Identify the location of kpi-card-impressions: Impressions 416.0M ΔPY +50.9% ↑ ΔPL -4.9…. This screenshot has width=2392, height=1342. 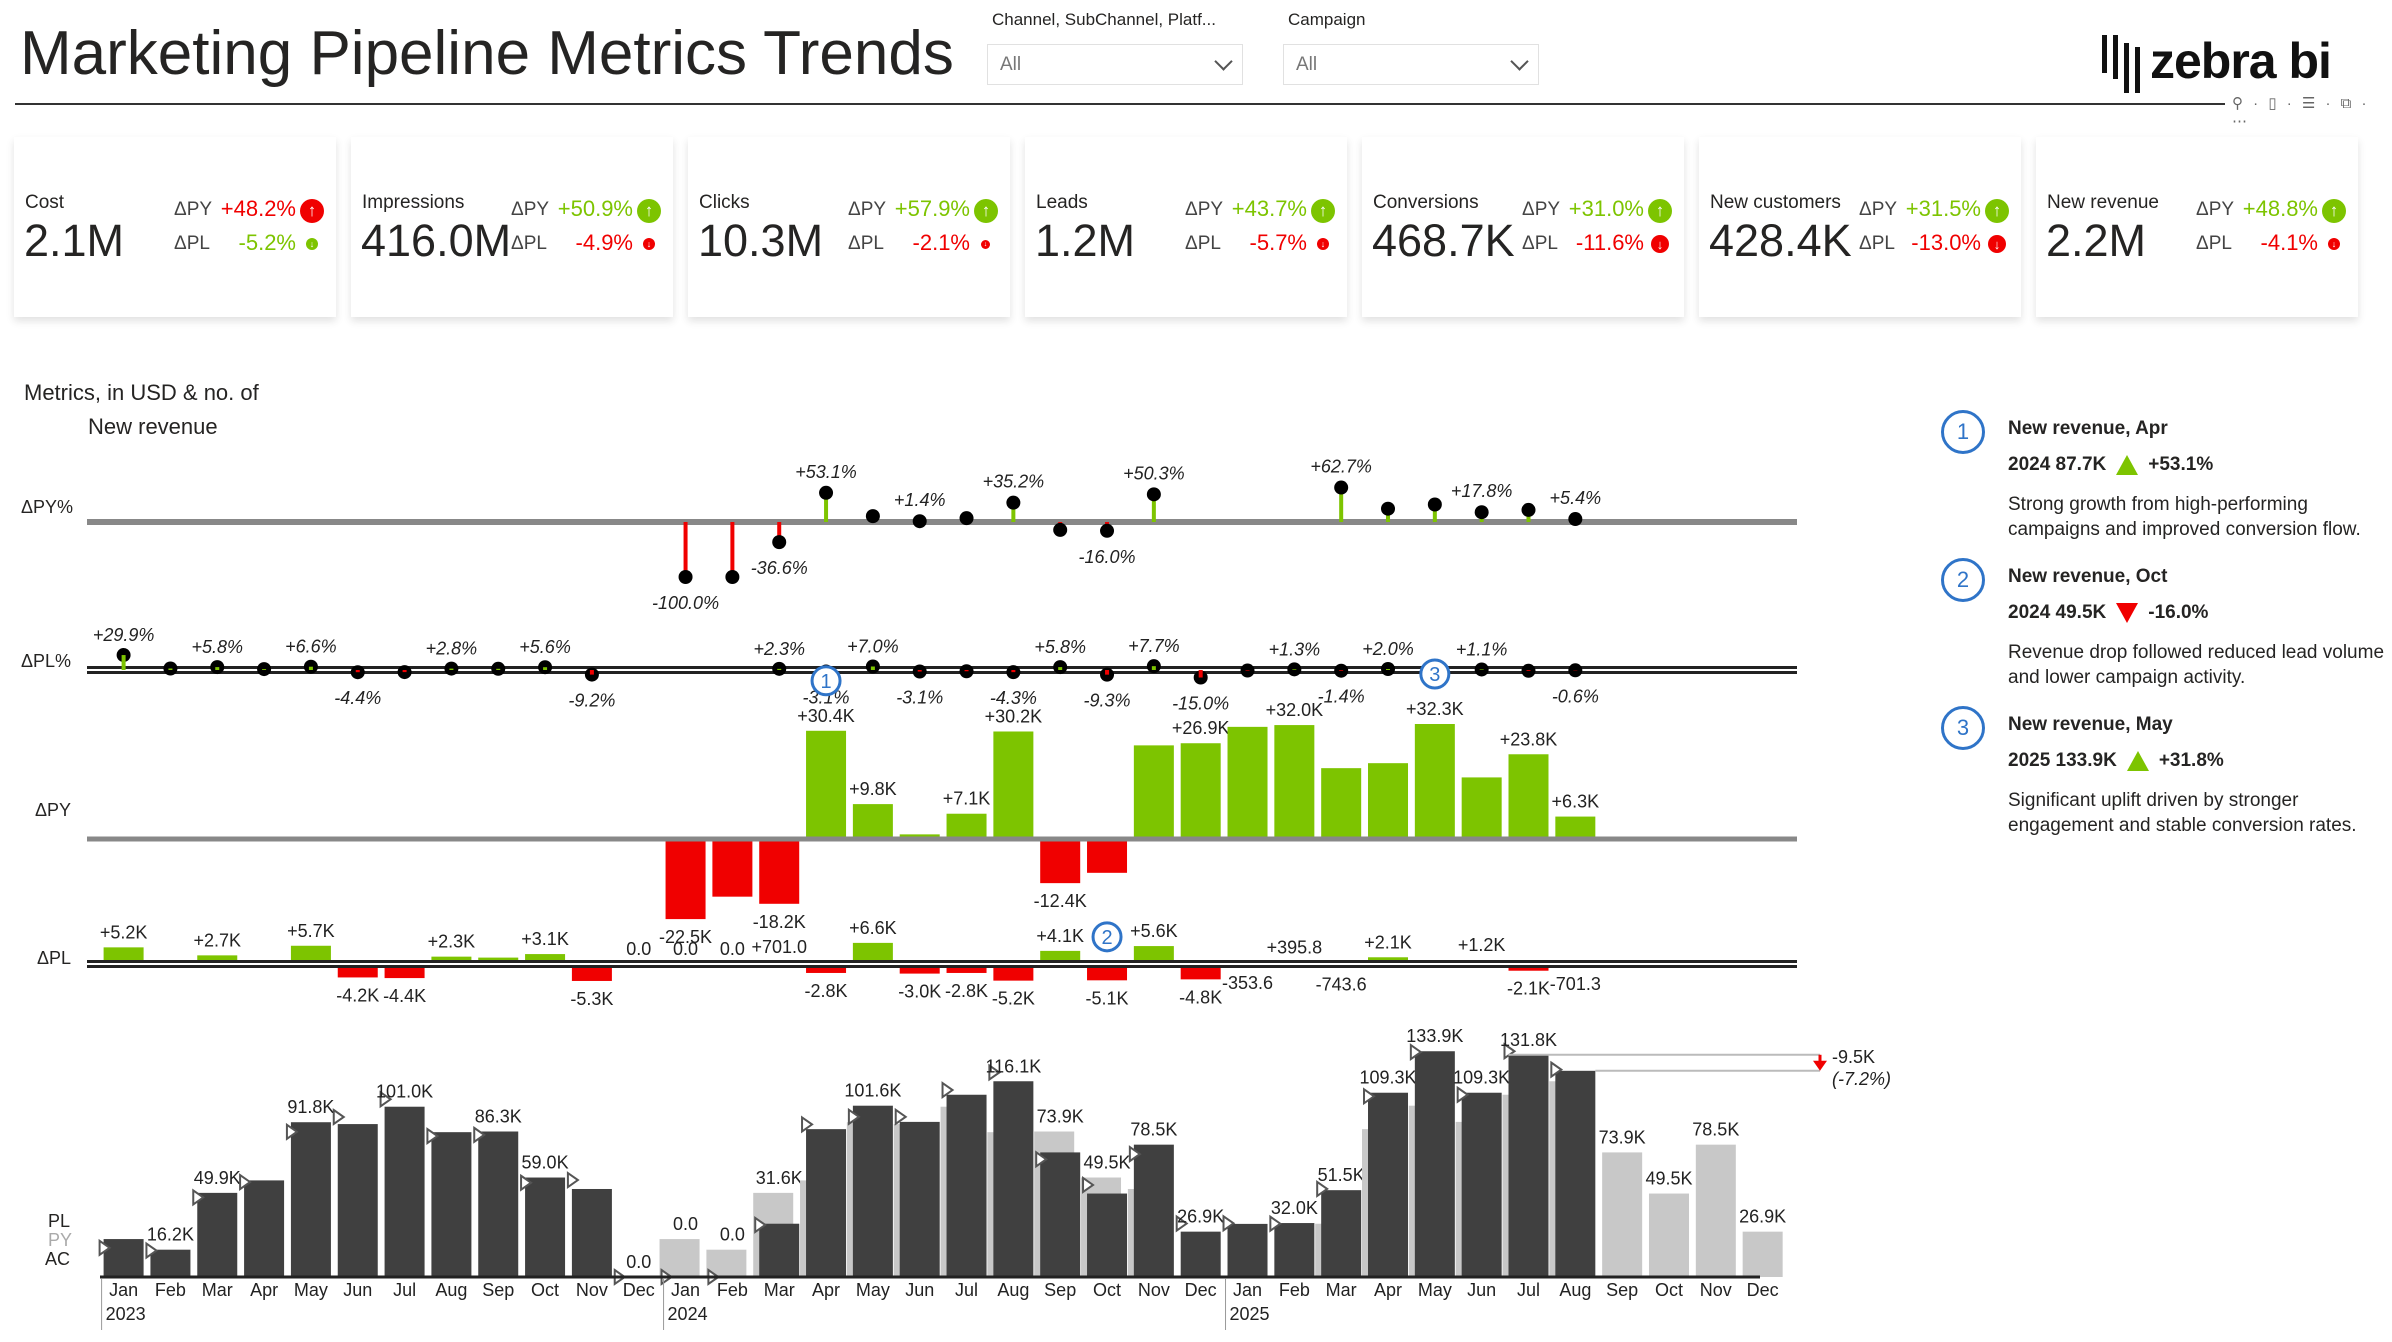
(512, 227).